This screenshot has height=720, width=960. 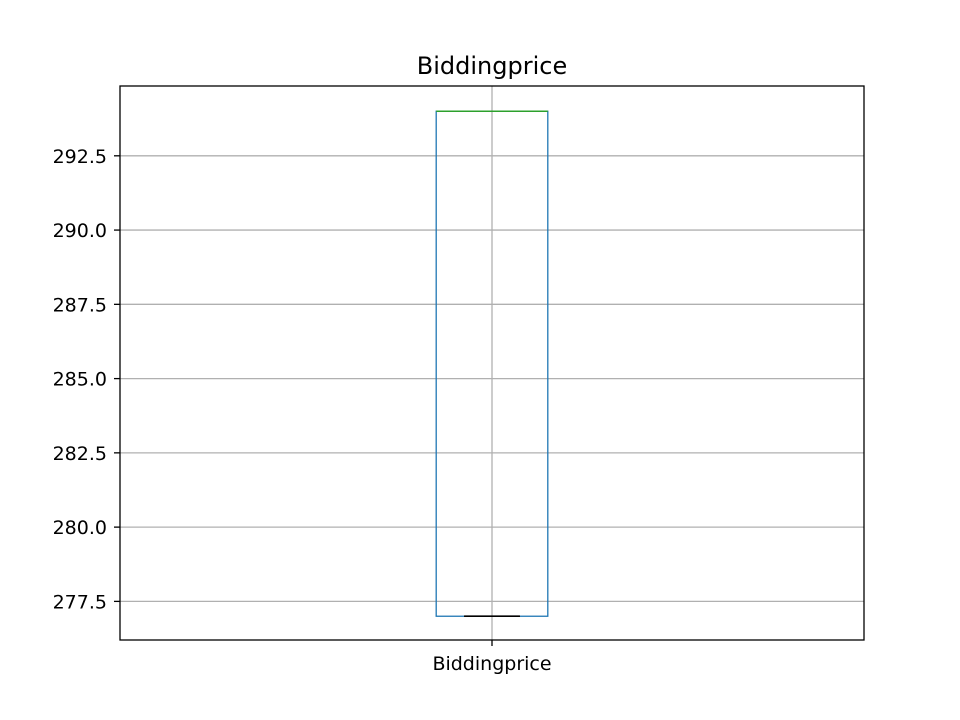 I want to click on y-tick-label: 277.5, so click(x=80, y=602).